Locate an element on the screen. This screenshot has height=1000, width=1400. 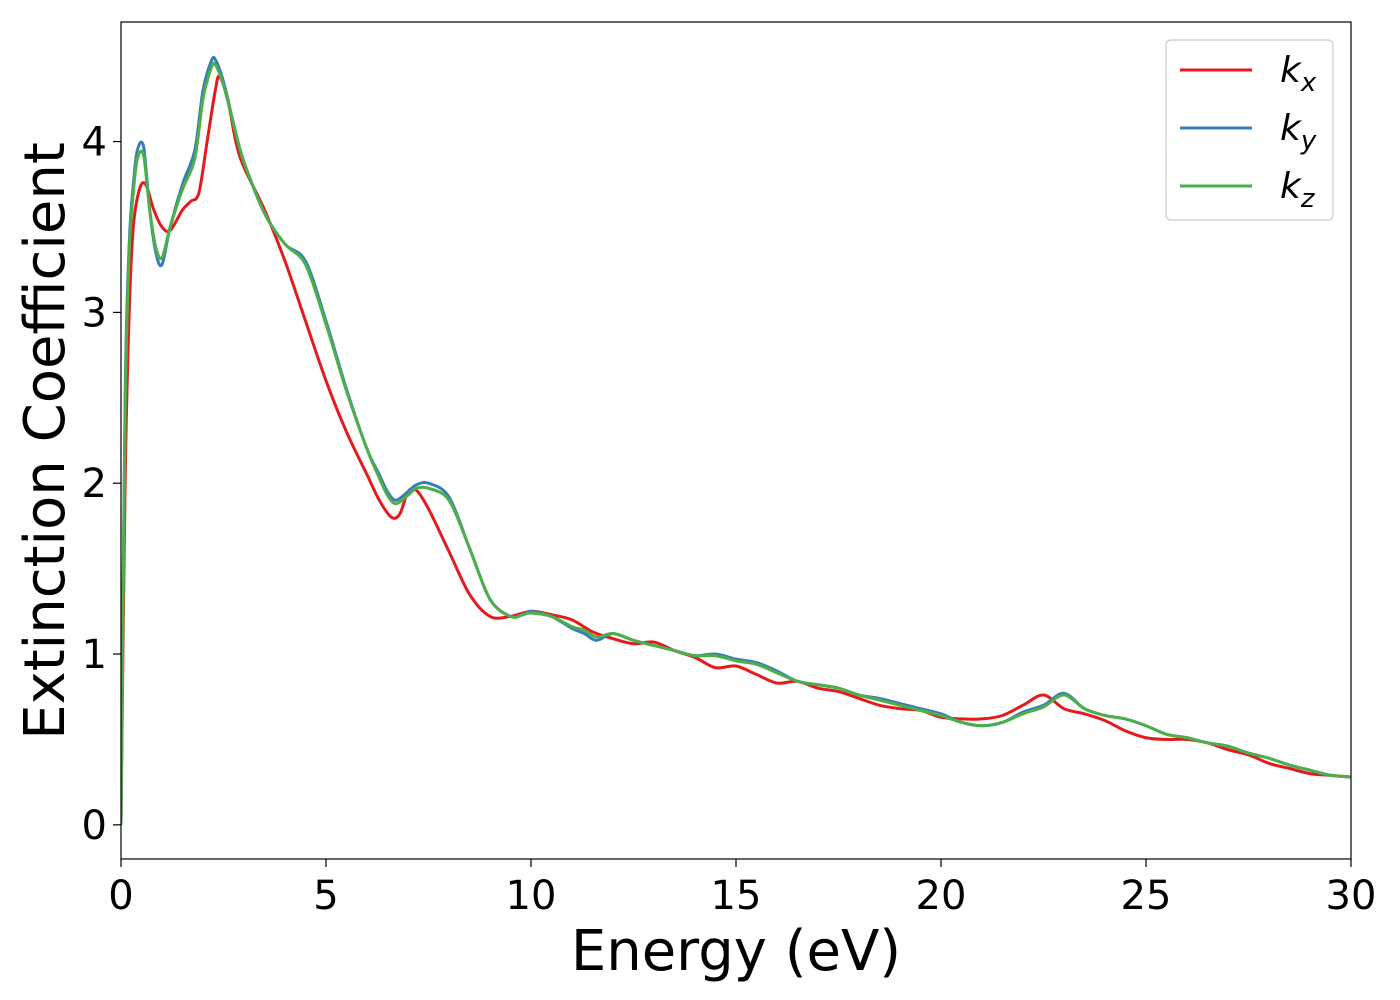
x-tick-label: 5 is located at coordinates (325, 896).